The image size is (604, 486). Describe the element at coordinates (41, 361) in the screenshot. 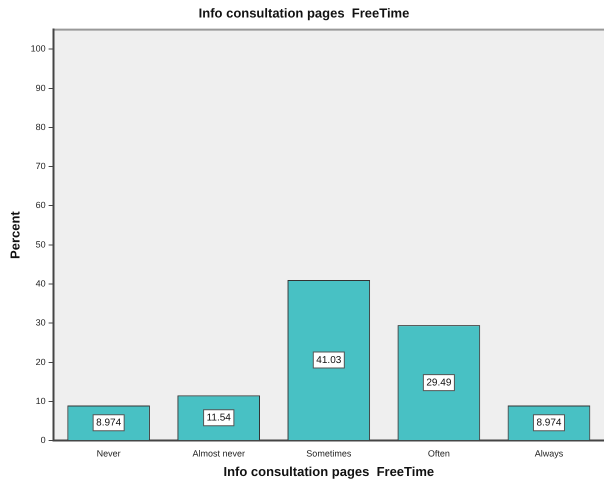

I see `y-tick-label: 20` at that location.